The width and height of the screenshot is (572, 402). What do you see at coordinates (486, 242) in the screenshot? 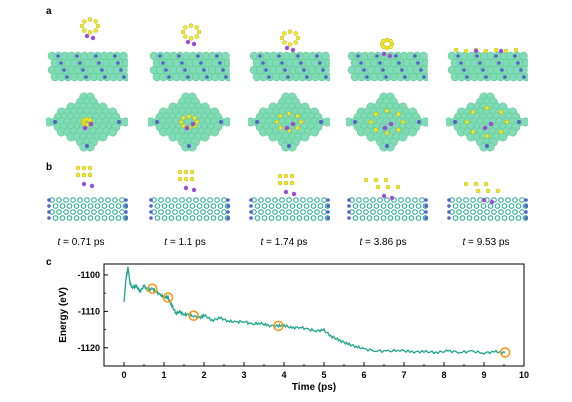
I see `time-label-4: t = 9.53 ps` at bounding box center [486, 242].